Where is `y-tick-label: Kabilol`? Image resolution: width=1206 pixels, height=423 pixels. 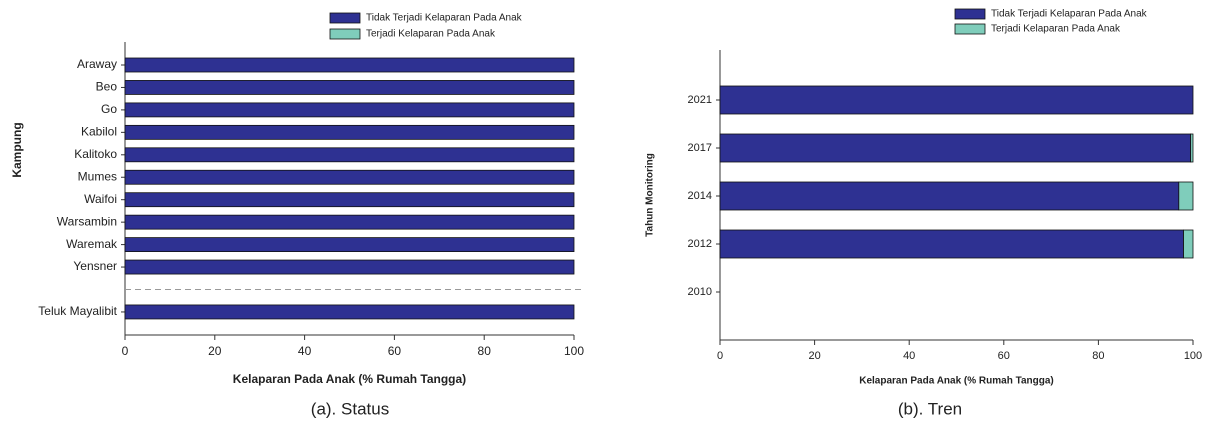 y-tick-label: Kabilol is located at coordinates (99, 132).